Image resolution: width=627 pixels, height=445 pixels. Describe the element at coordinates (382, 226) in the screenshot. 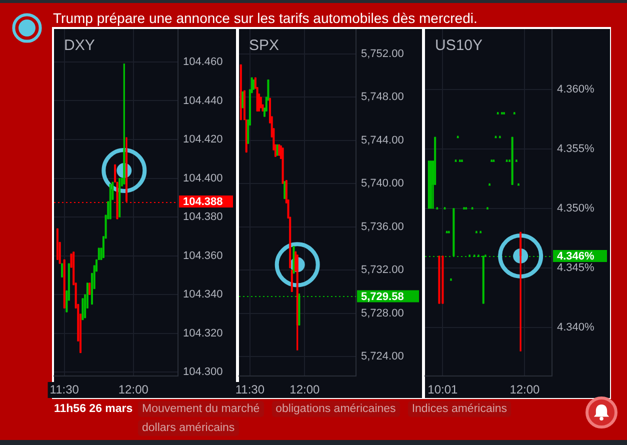

I see `y-tick-label: 5,736.00` at that location.